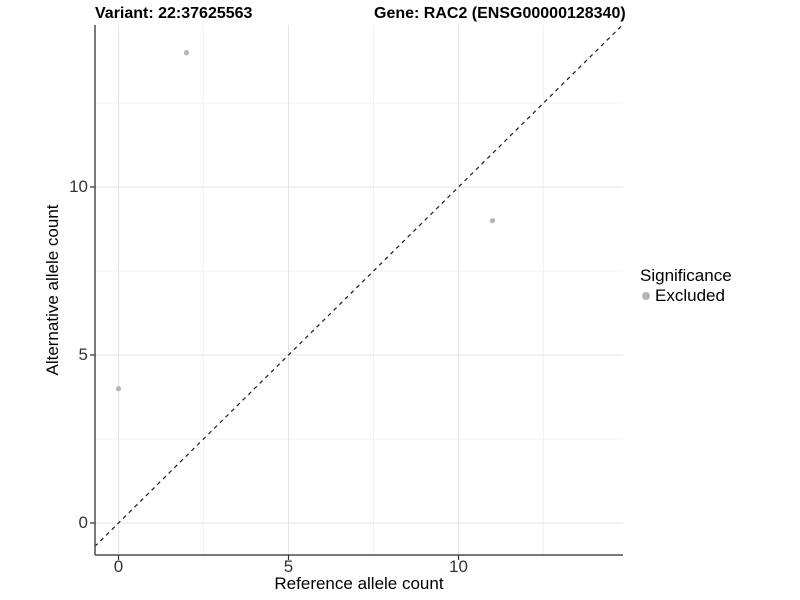 Image resolution: width=800 pixels, height=600 pixels. What do you see at coordinates (500, 13) in the screenshot?
I see `gene-title: Gene: RAC2 (ENSG00000128340)` at bounding box center [500, 13].